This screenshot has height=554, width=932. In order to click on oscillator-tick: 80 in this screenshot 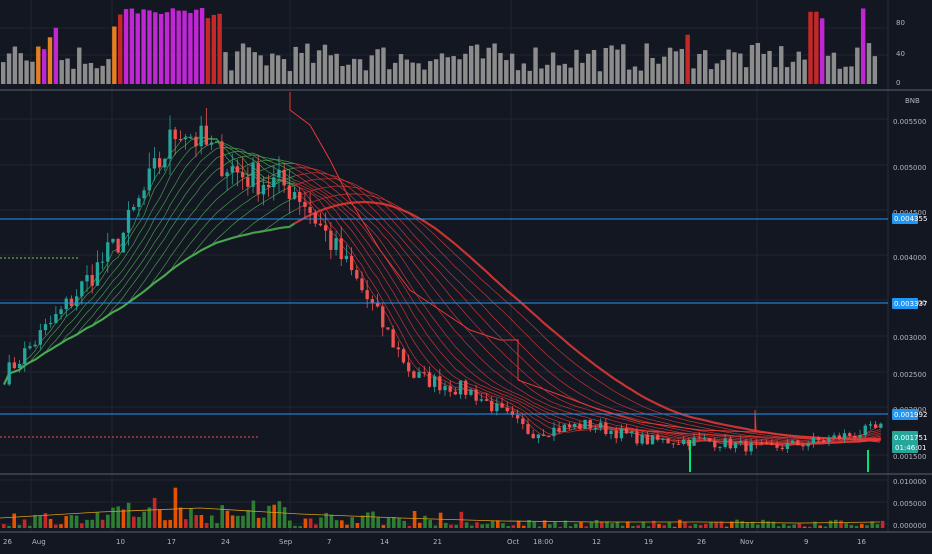, I will do `click(900, 23)`.